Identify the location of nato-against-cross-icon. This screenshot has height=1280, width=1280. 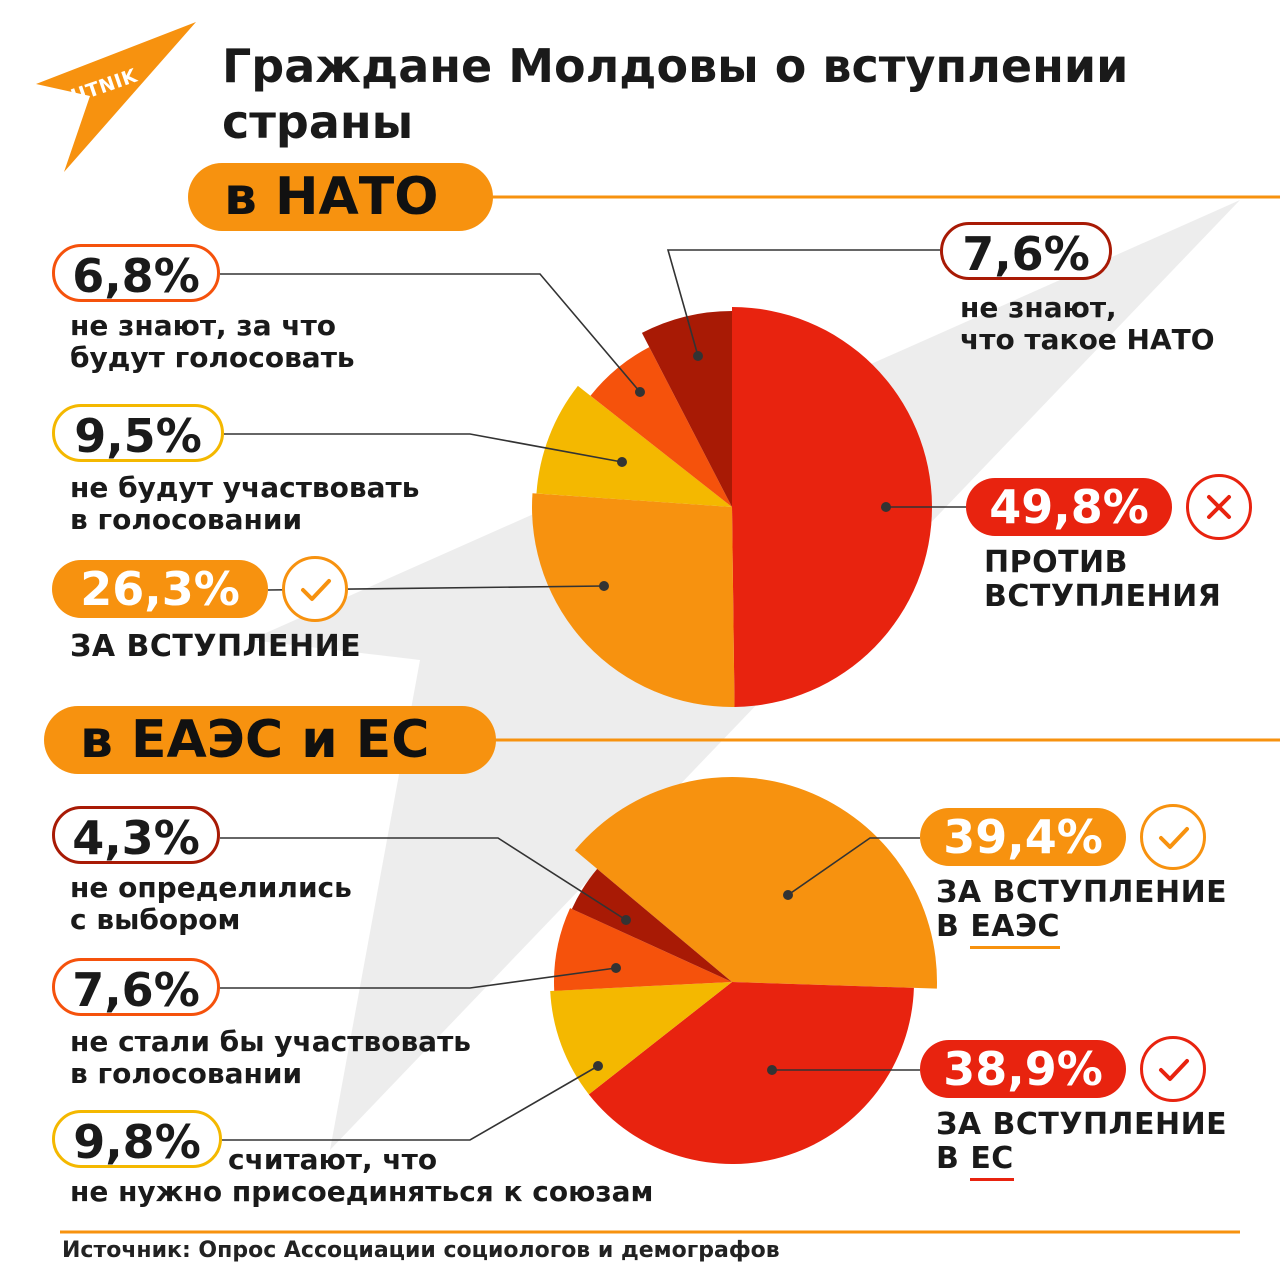
(1219, 507).